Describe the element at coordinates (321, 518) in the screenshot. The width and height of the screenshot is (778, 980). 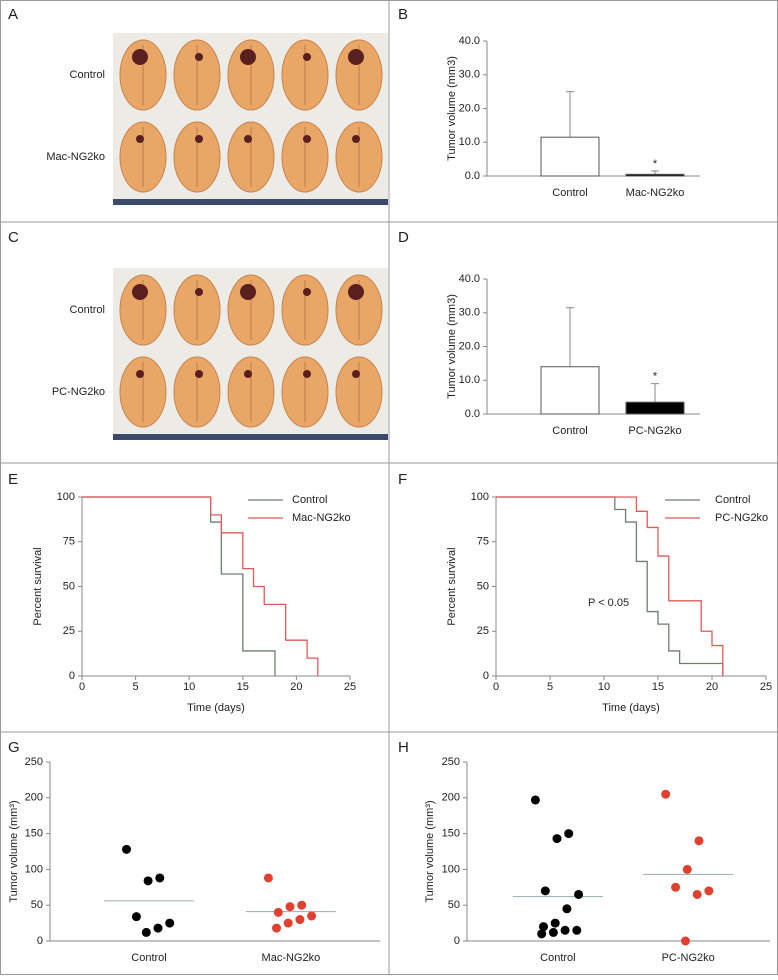
I see `legend-label: Mac-NG2ko` at that location.